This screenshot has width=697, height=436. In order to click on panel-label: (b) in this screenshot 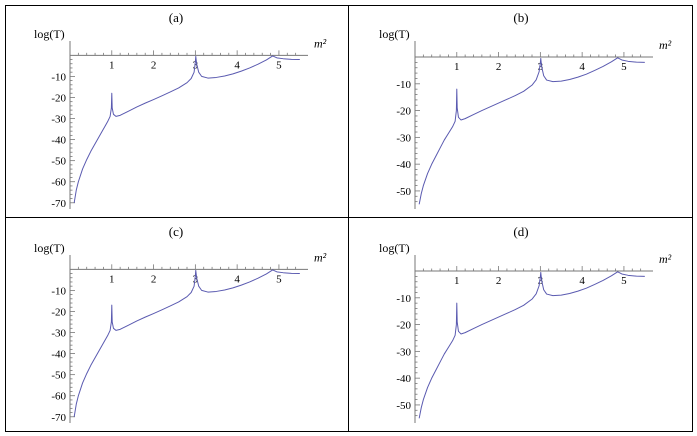, I will do `click(520, 17)`.